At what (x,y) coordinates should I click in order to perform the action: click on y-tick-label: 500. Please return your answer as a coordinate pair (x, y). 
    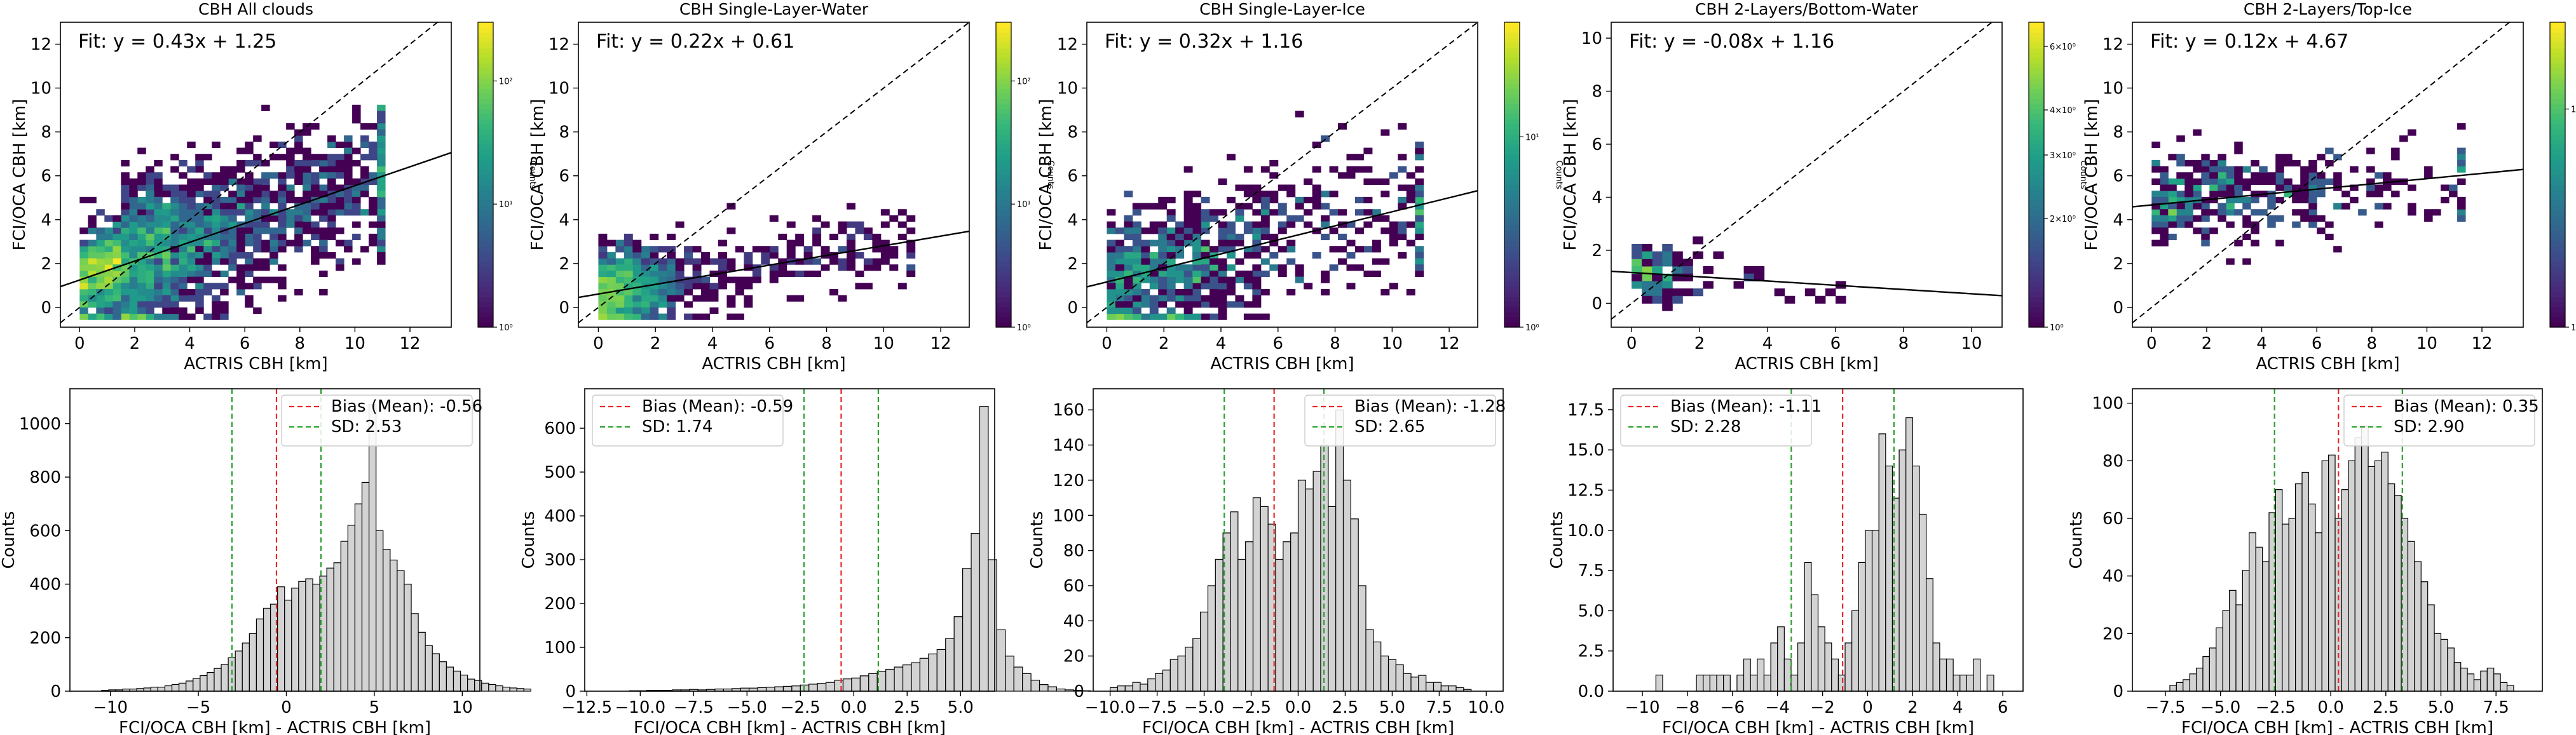
    Looking at the image, I should click on (560, 472).